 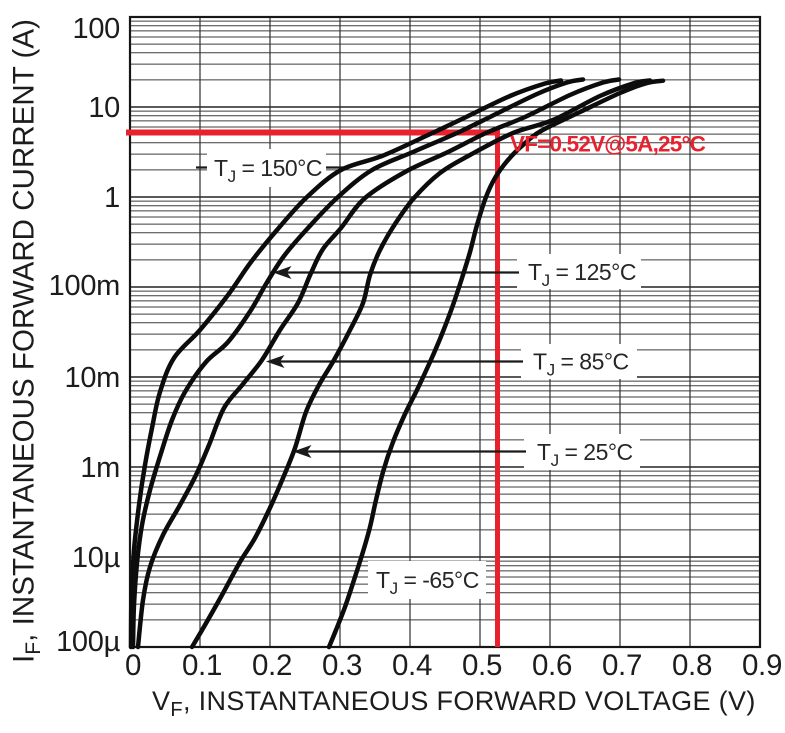 I want to click on svg-text: 0.2, so click(x=272, y=665).